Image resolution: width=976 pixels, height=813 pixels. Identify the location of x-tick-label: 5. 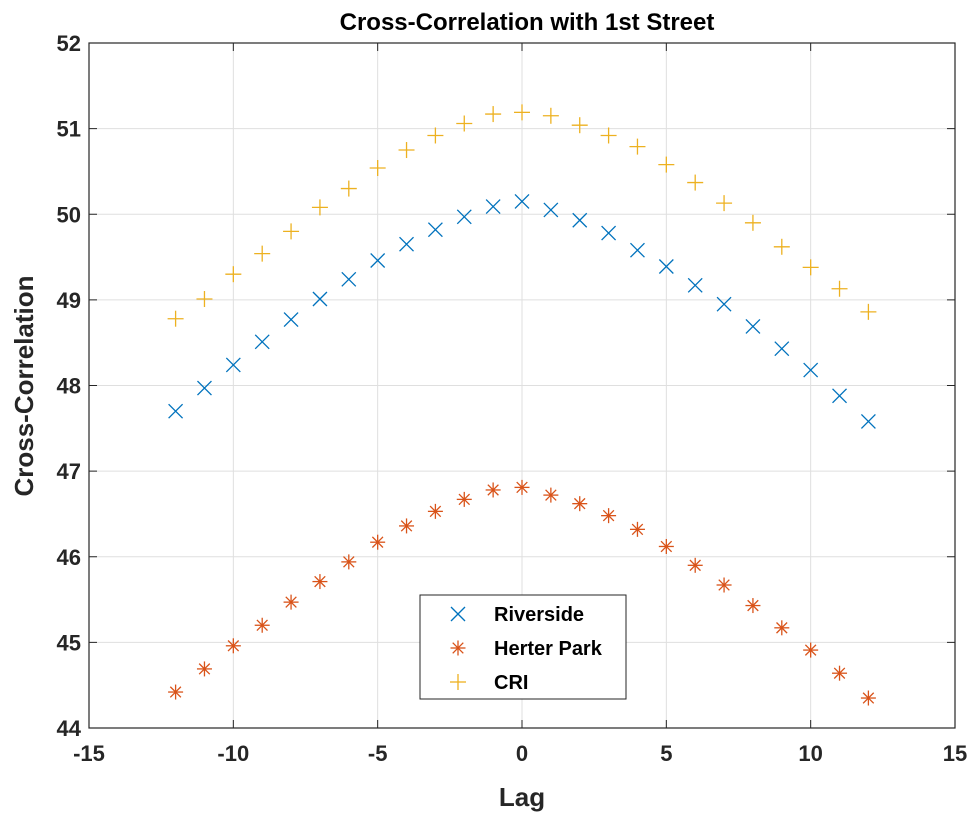
(666, 753).